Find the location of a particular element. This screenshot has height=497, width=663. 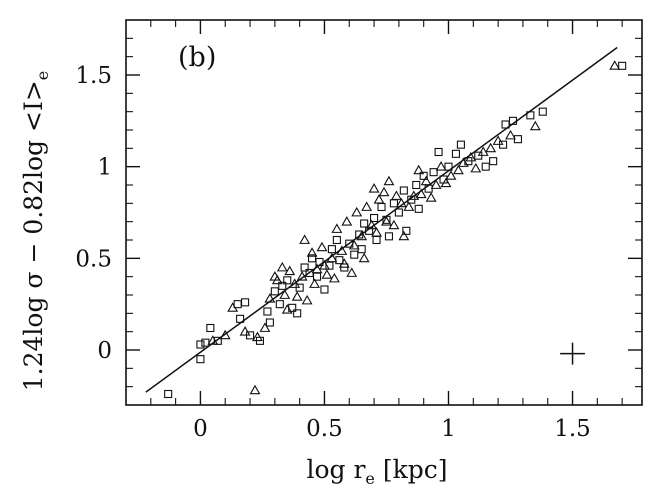

y-axis-label-main: 1.24log σ − 0.82log <I> is located at coordinates (33, 235).